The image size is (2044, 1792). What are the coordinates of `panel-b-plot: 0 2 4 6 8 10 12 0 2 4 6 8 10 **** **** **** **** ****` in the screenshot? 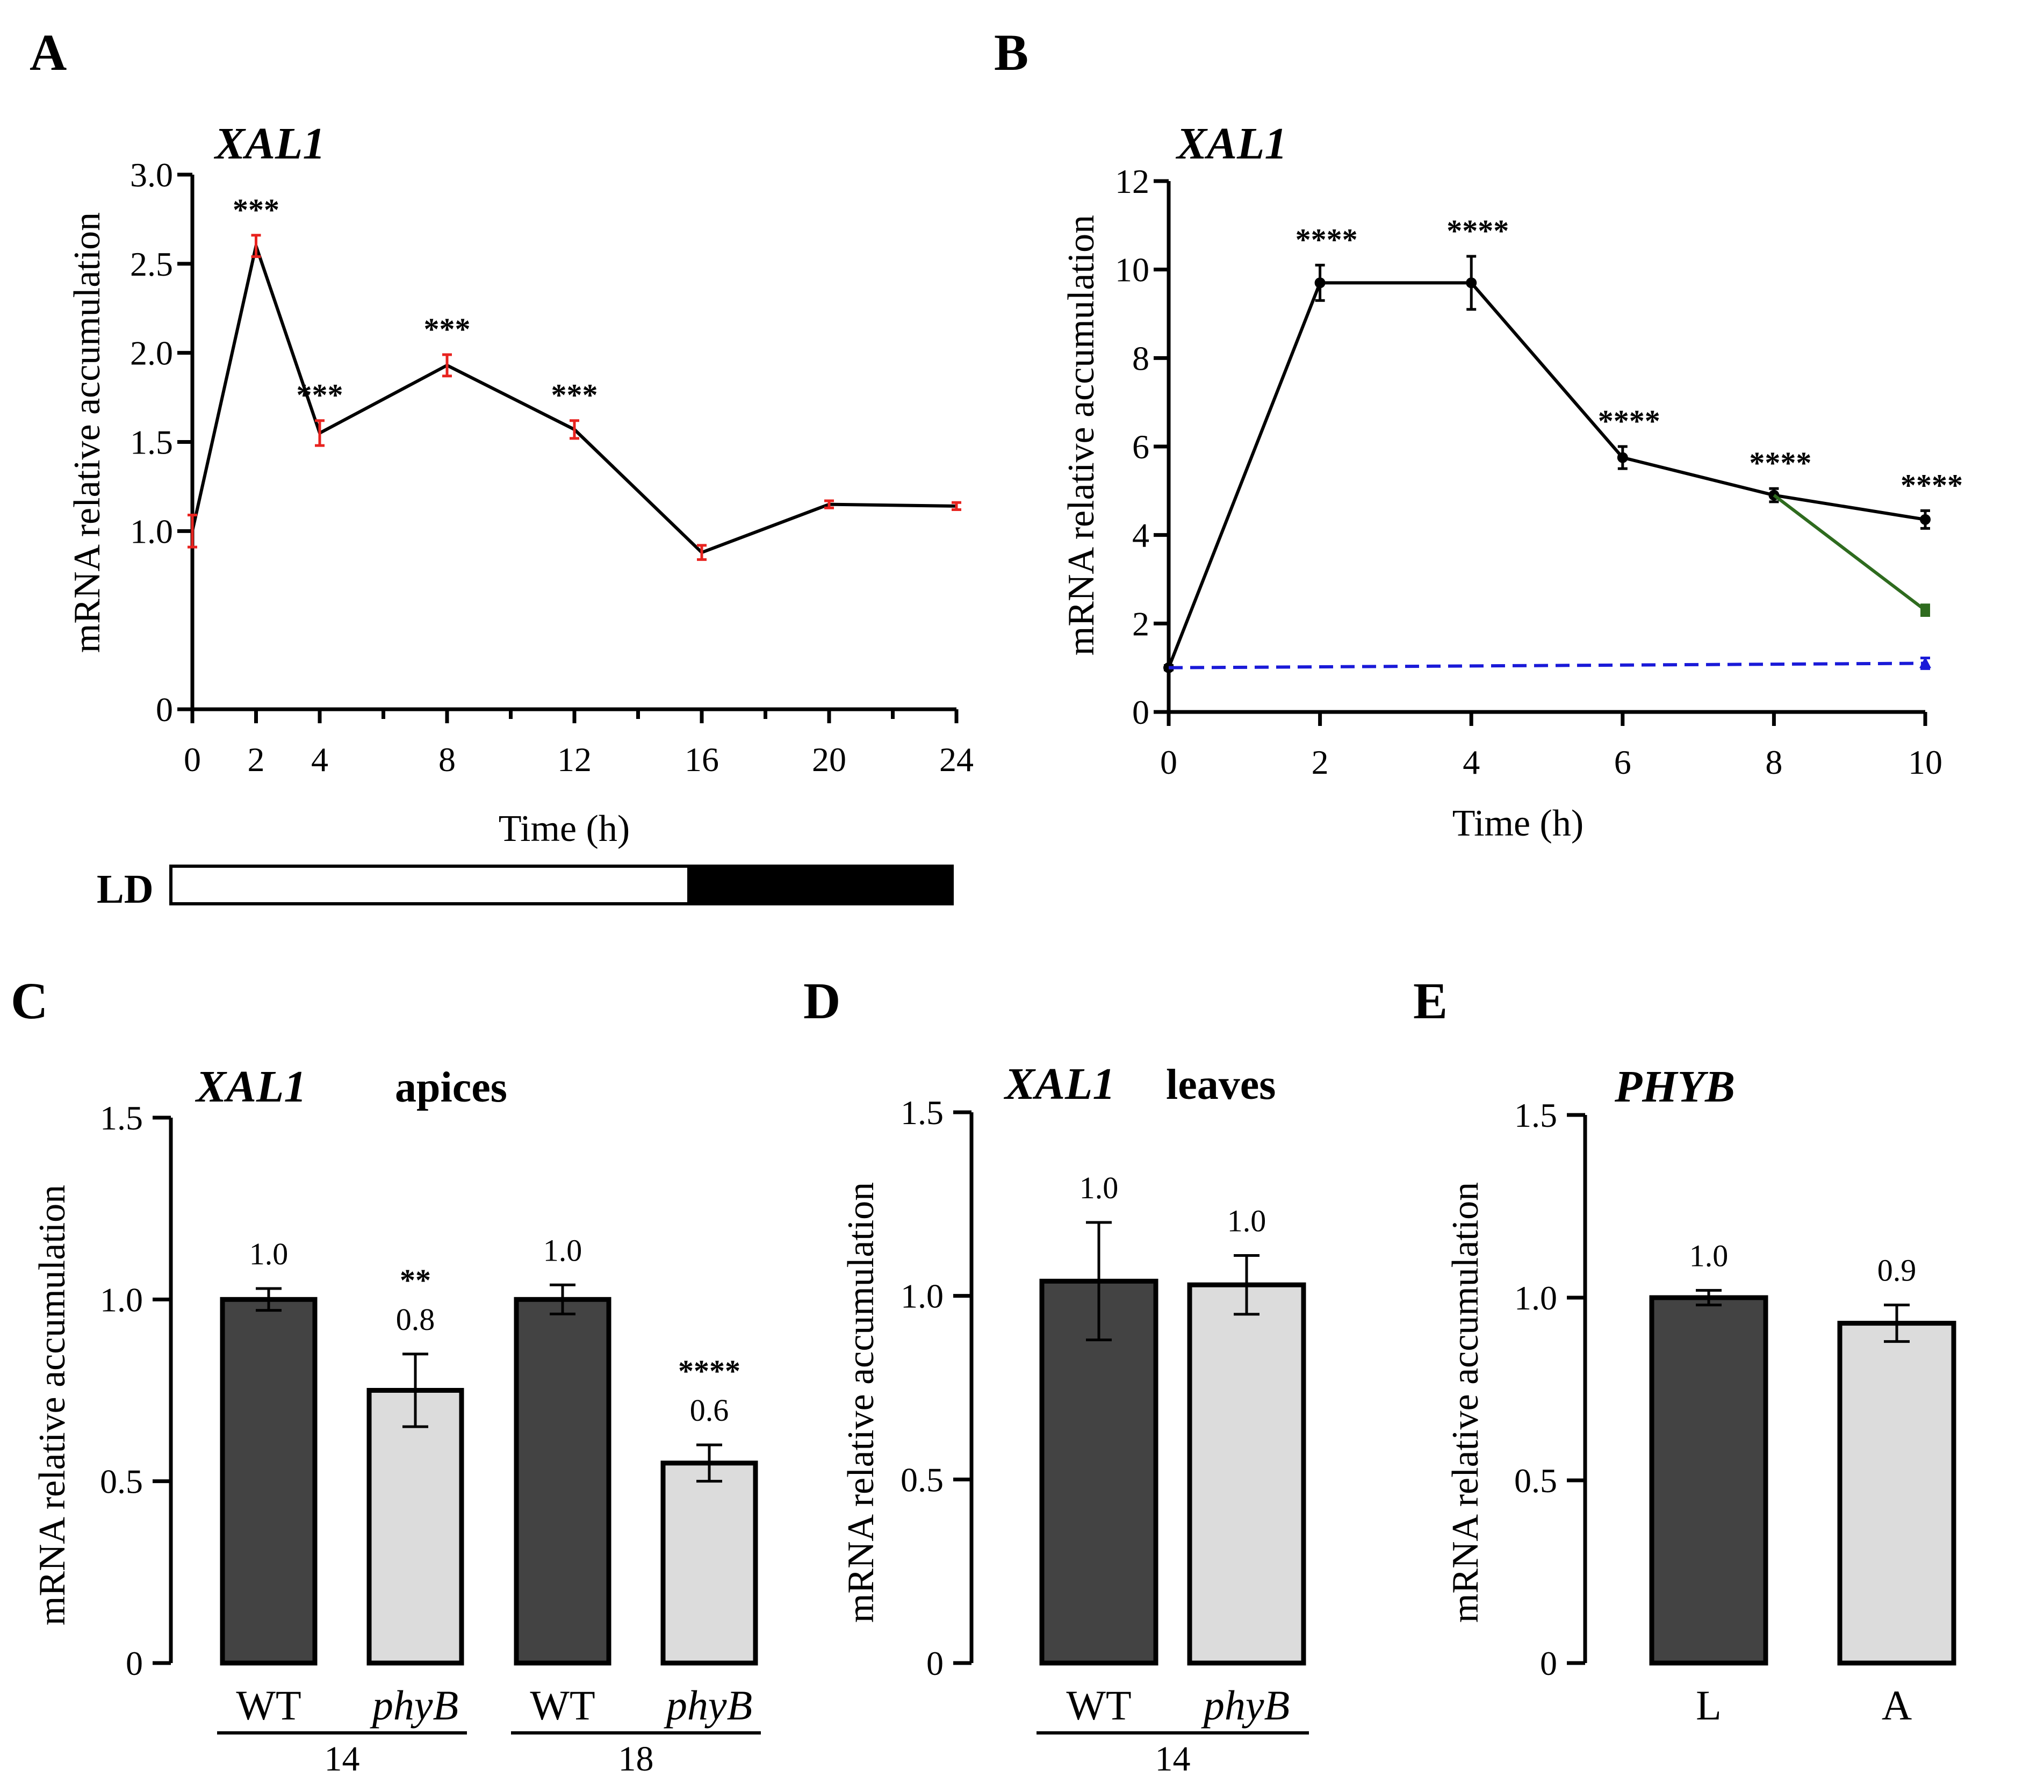 It's located at (1539, 471).